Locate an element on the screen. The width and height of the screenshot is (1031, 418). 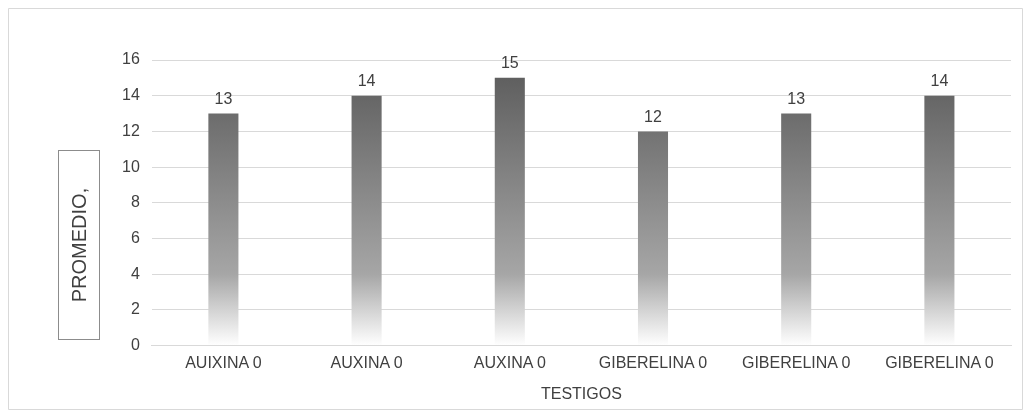
y-axis-title: PROMEDIO, is located at coordinates (79, 245).